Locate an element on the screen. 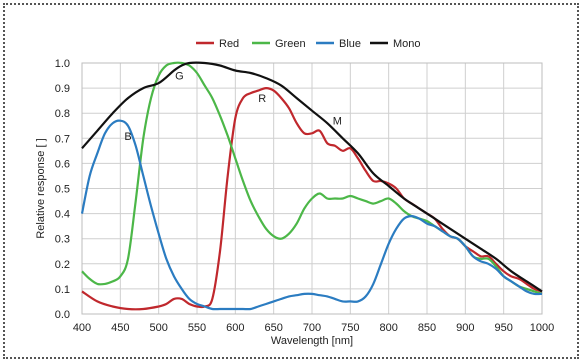 This screenshot has width=584, height=363. y-tick-label: 1.0 is located at coordinates (62, 64).